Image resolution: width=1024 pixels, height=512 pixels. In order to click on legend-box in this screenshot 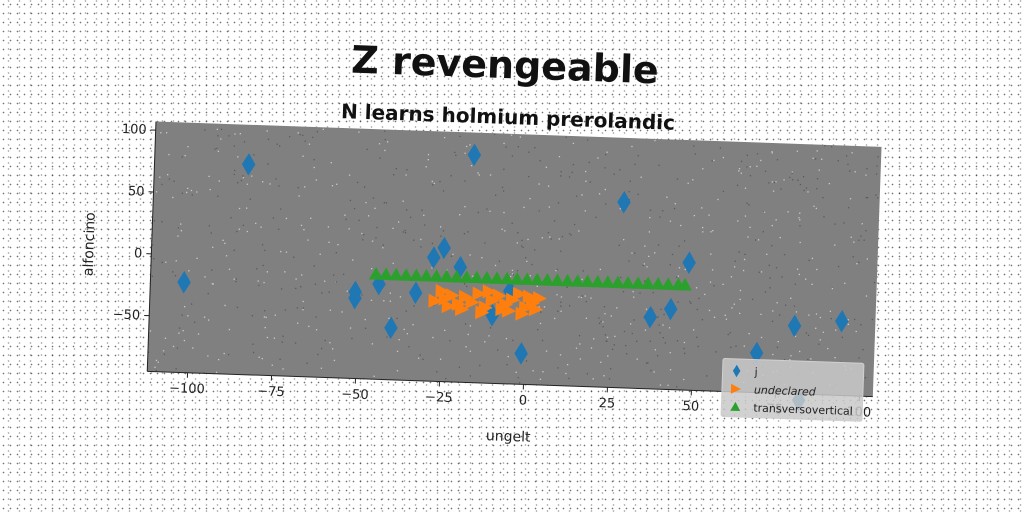, I will do `click(792, 389)`.